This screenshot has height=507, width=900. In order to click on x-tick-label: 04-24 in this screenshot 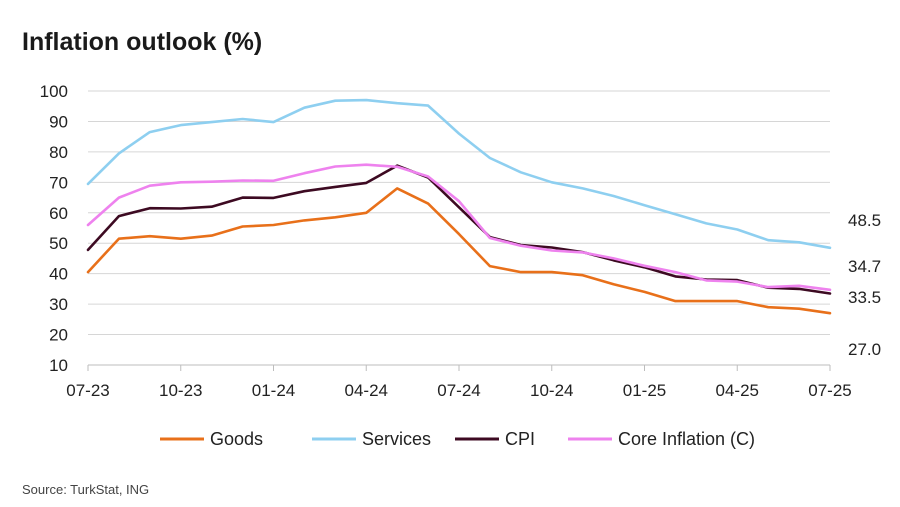, I will do `click(366, 390)`.